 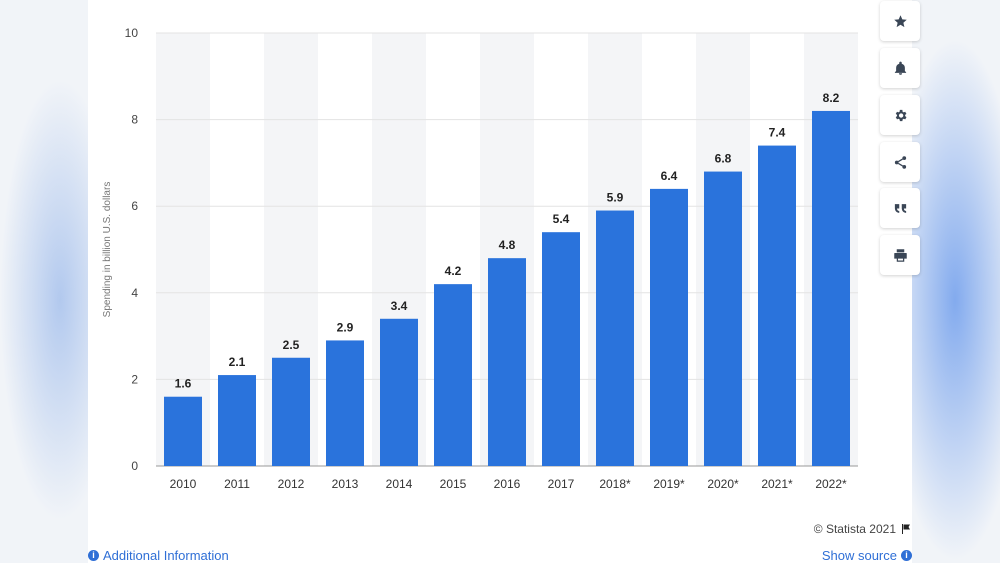 I want to click on bar-value-label: 3.4, so click(x=399, y=306).